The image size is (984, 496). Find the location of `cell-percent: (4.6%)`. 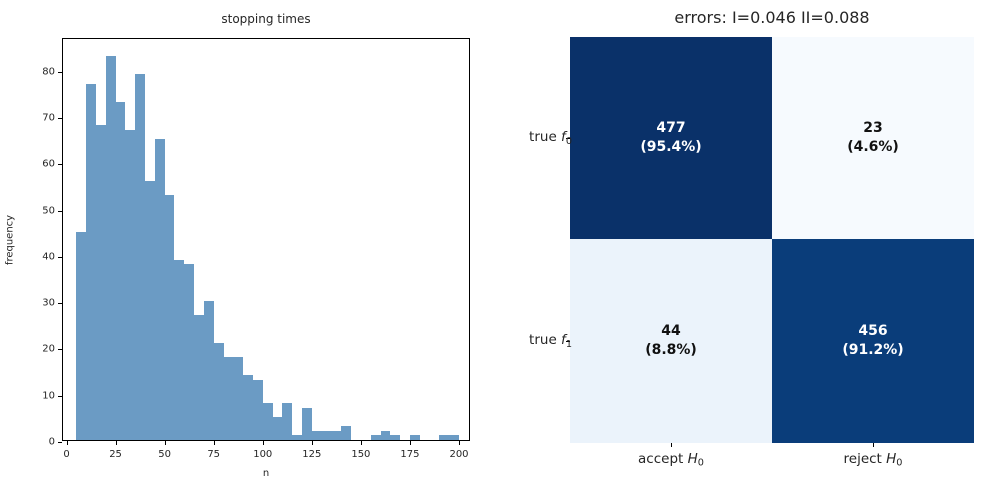

cell-percent: (4.6%) is located at coordinates (873, 147).